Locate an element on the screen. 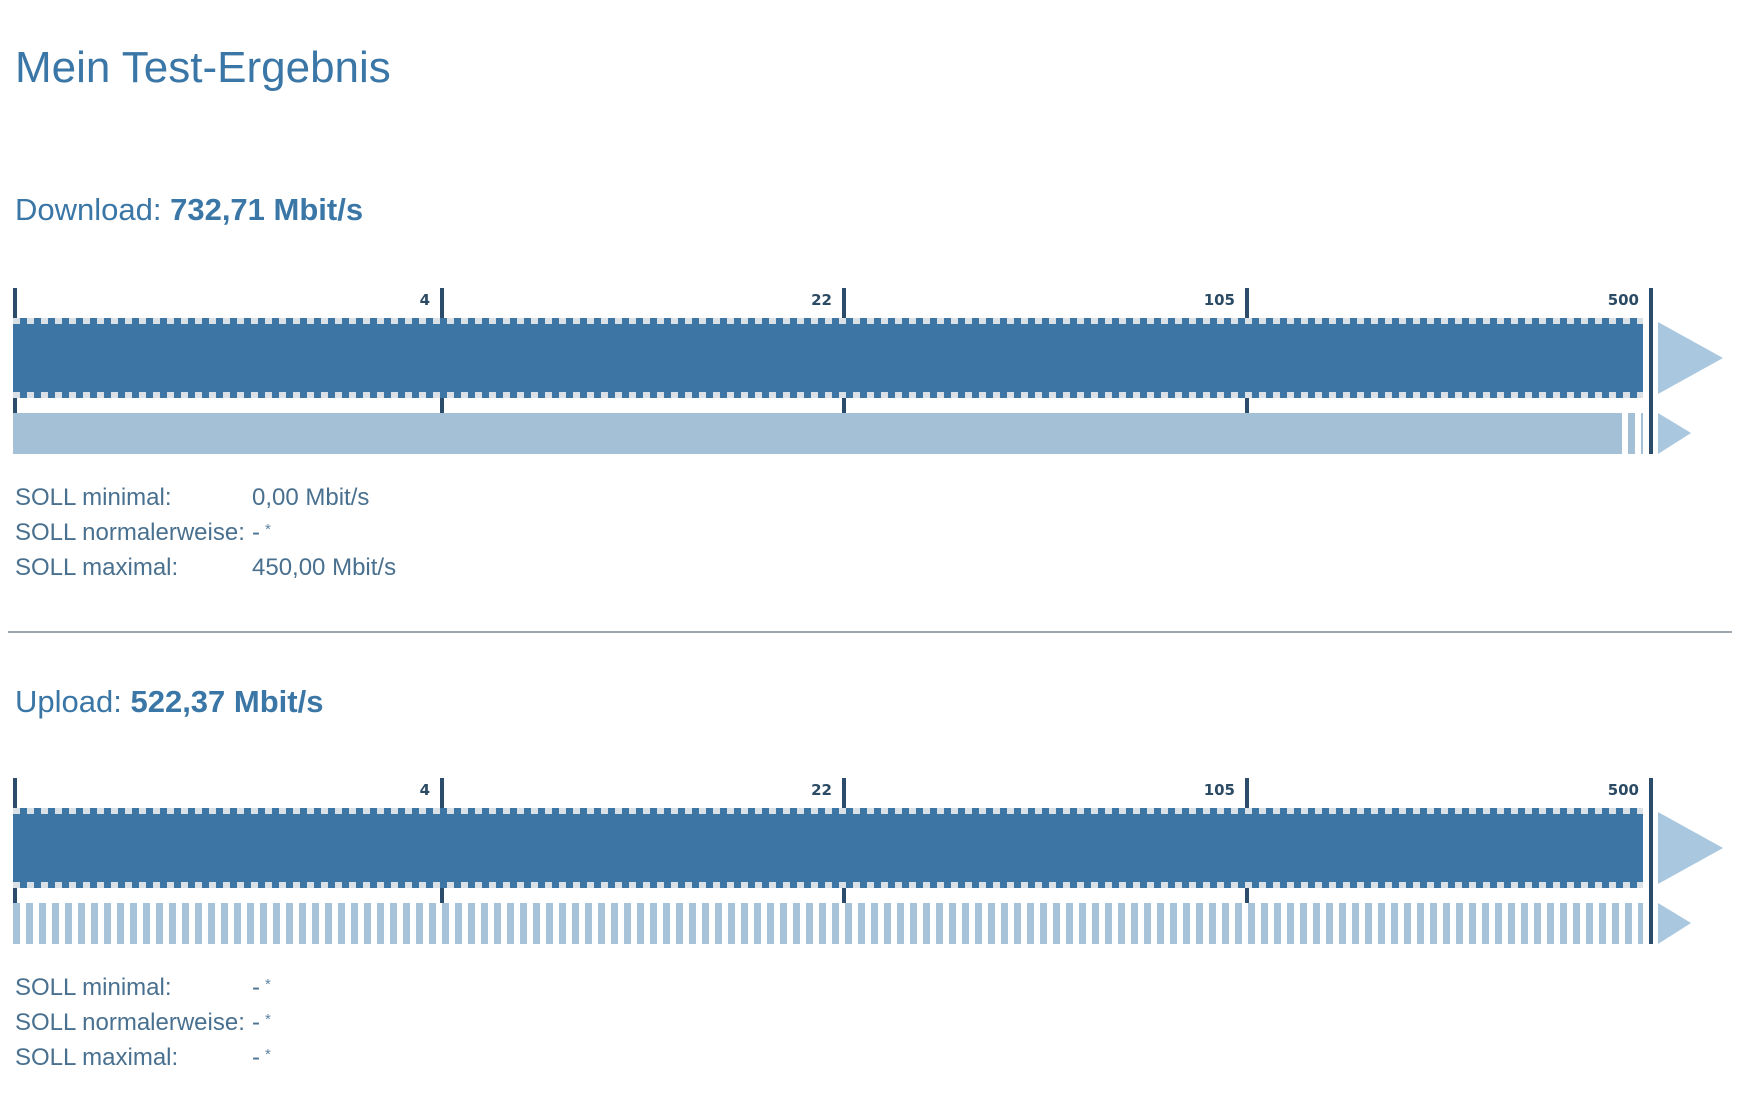  upload-heading-label: Upload: is located at coordinates (73, 701).